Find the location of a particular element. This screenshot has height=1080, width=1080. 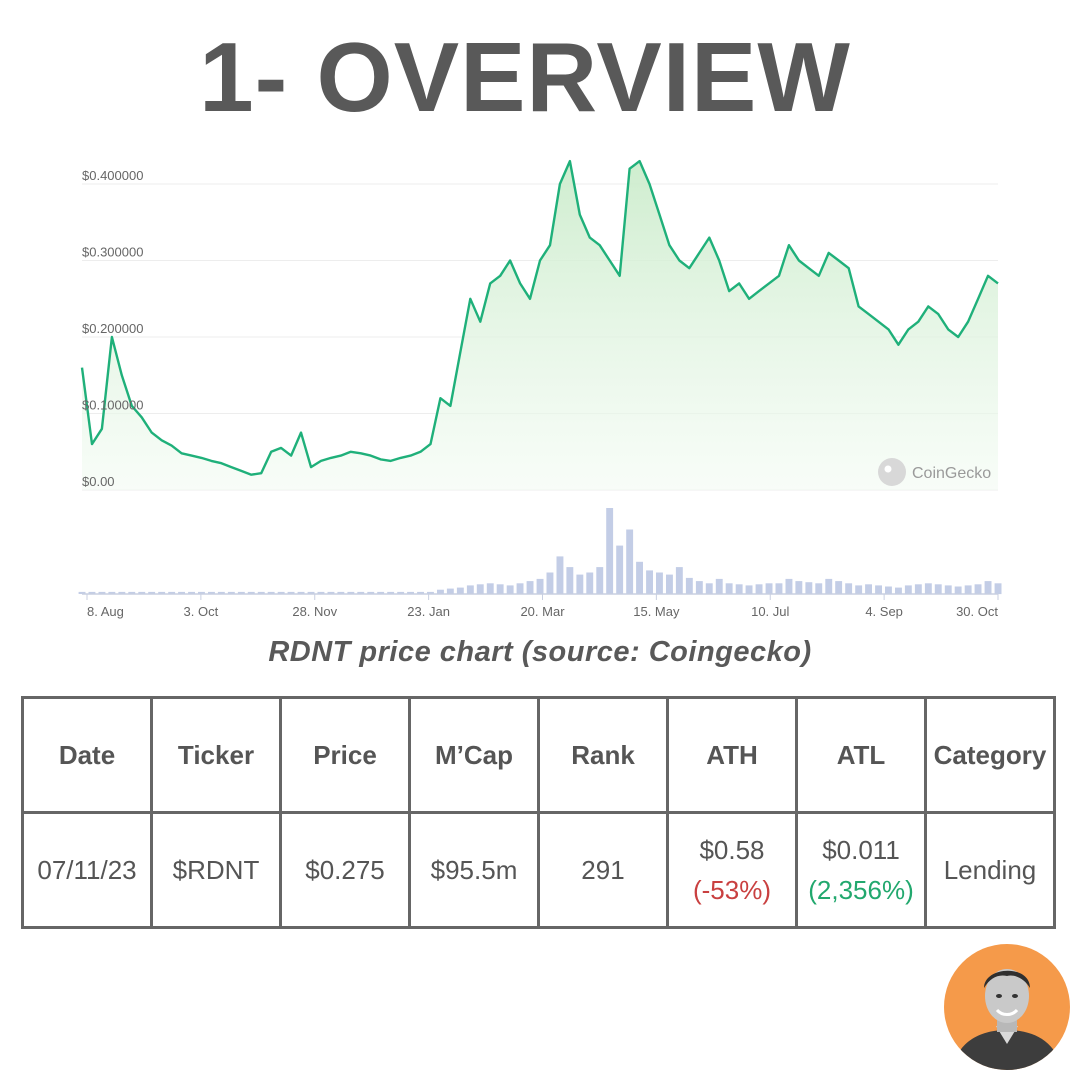

header-price: Price is located at coordinates (345, 755).